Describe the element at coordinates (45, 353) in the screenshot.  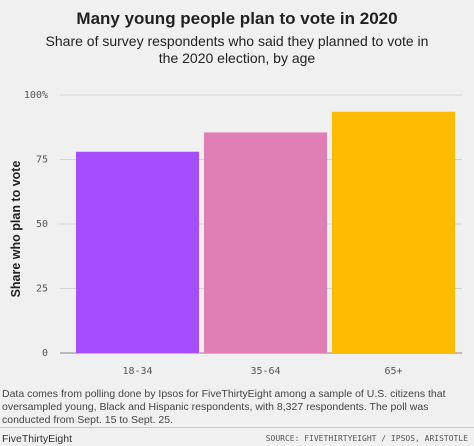
I see `y-tick-label: 0` at that location.